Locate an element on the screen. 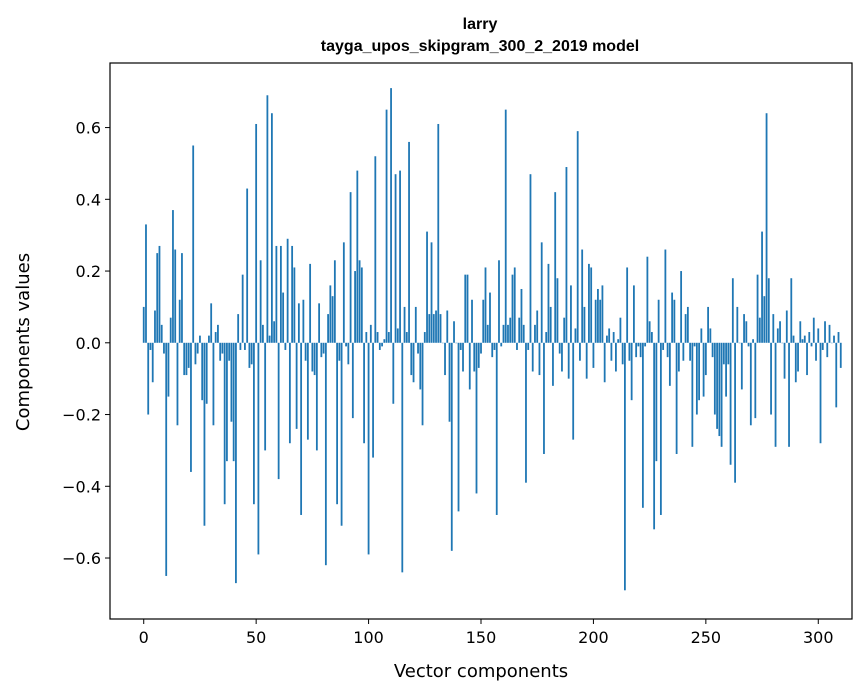  chart-title-line-2: tayga_upos_skipgram_300_2_2019 model is located at coordinates (480, 46).